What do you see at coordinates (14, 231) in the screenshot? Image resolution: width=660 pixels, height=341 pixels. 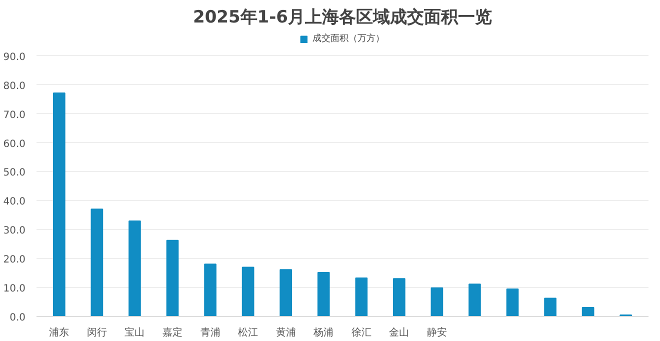 I see `y-tick-label: 30.0` at bounding box center [14, 231].